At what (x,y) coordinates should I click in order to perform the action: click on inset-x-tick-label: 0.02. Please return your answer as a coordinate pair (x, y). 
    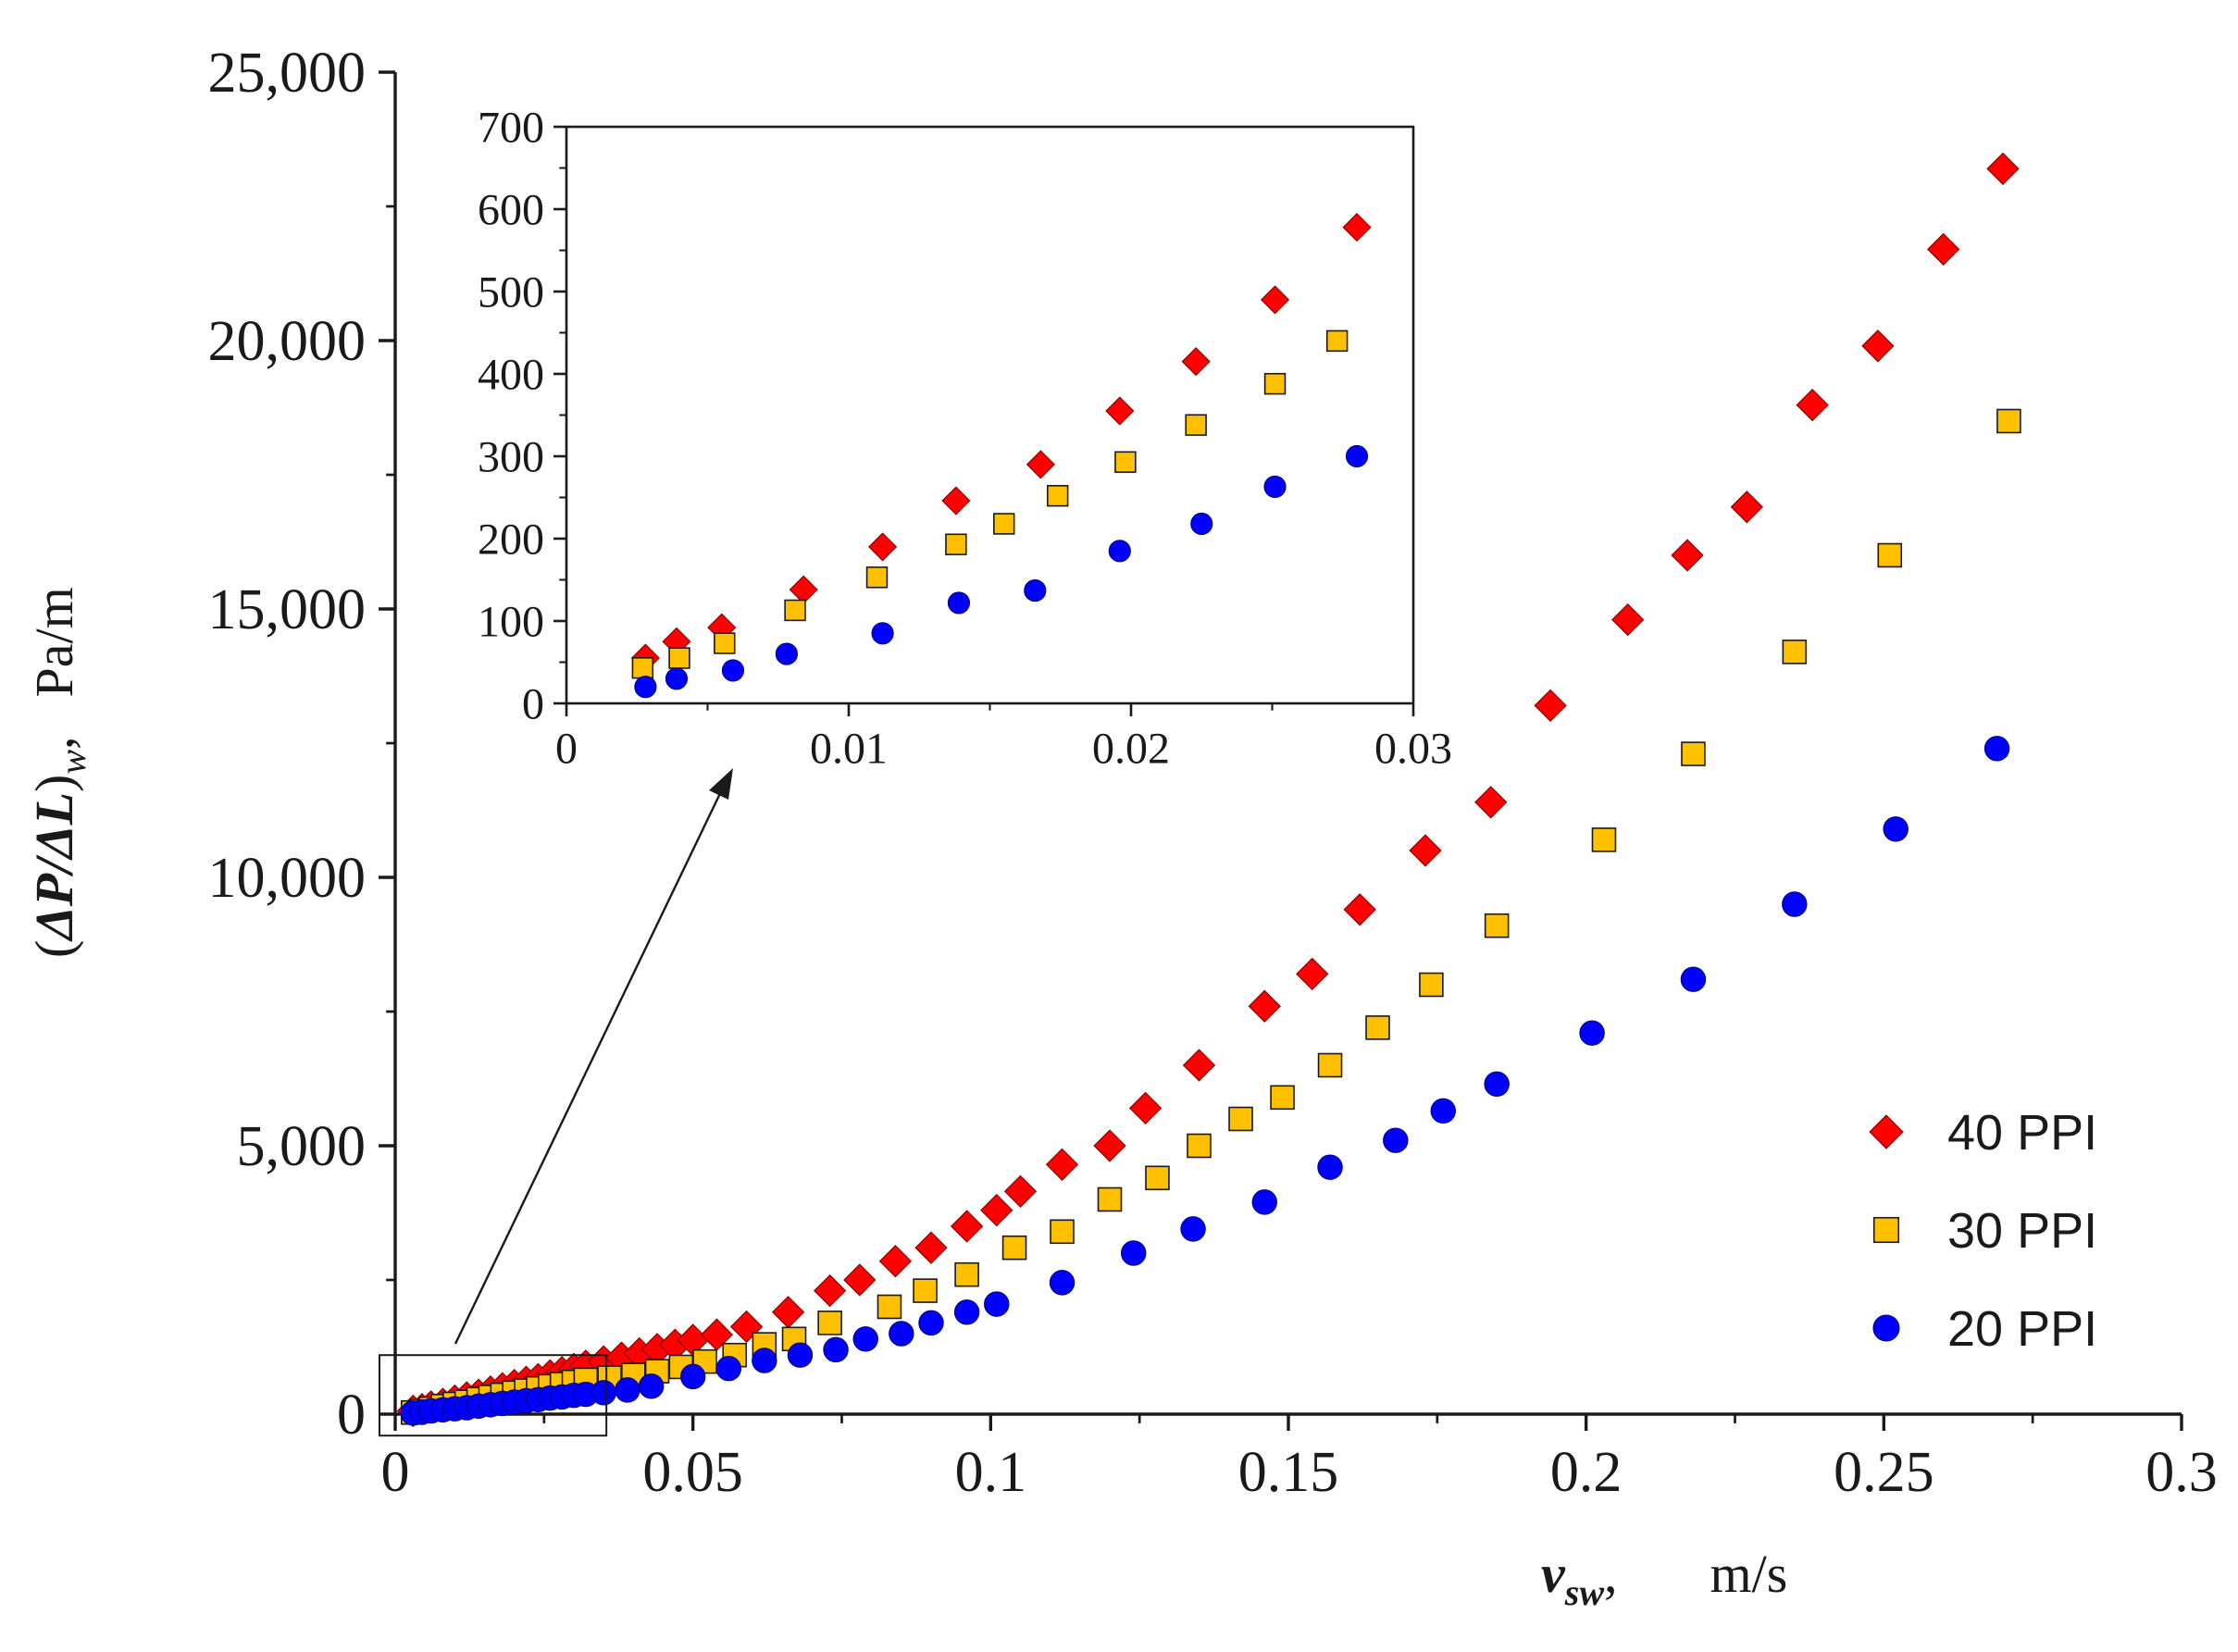
    Looking at the image, I should click on (1131, 748).